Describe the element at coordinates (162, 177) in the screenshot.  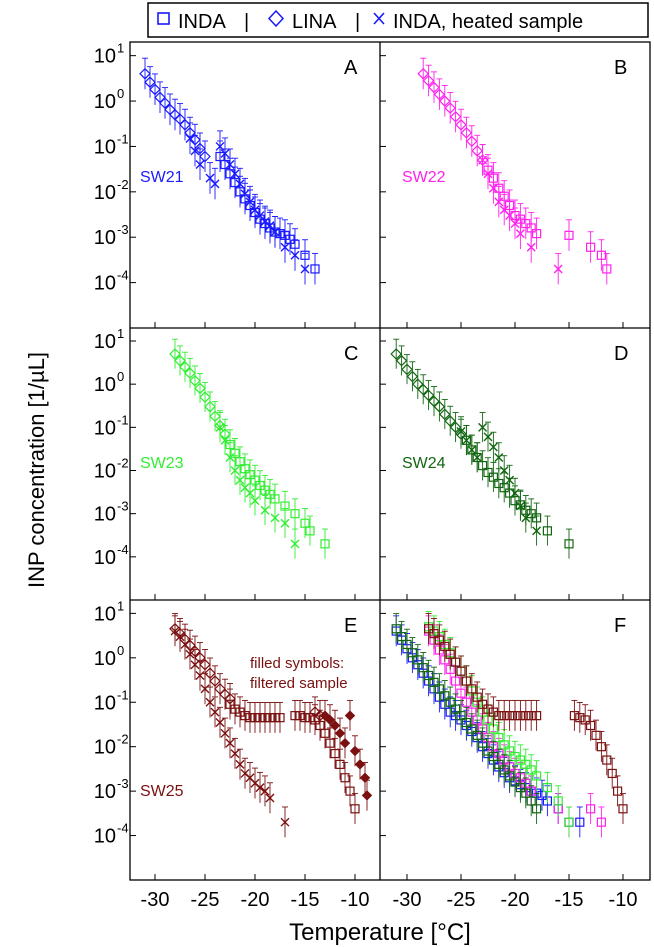
I see `sample-label: SW21` at that location.